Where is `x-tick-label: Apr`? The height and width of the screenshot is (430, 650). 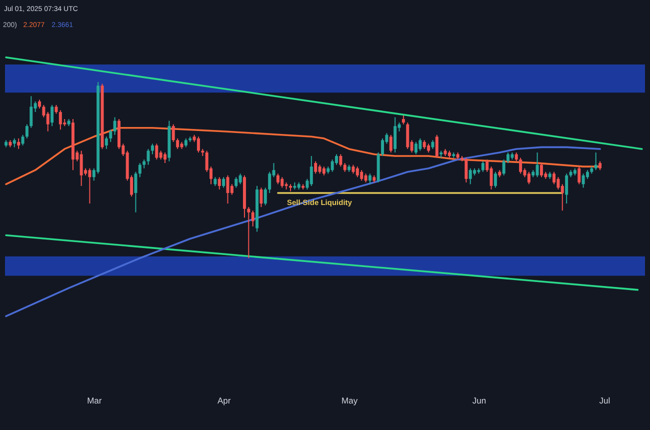
x-tick-label: Apr is located at coordinates (224, 401).